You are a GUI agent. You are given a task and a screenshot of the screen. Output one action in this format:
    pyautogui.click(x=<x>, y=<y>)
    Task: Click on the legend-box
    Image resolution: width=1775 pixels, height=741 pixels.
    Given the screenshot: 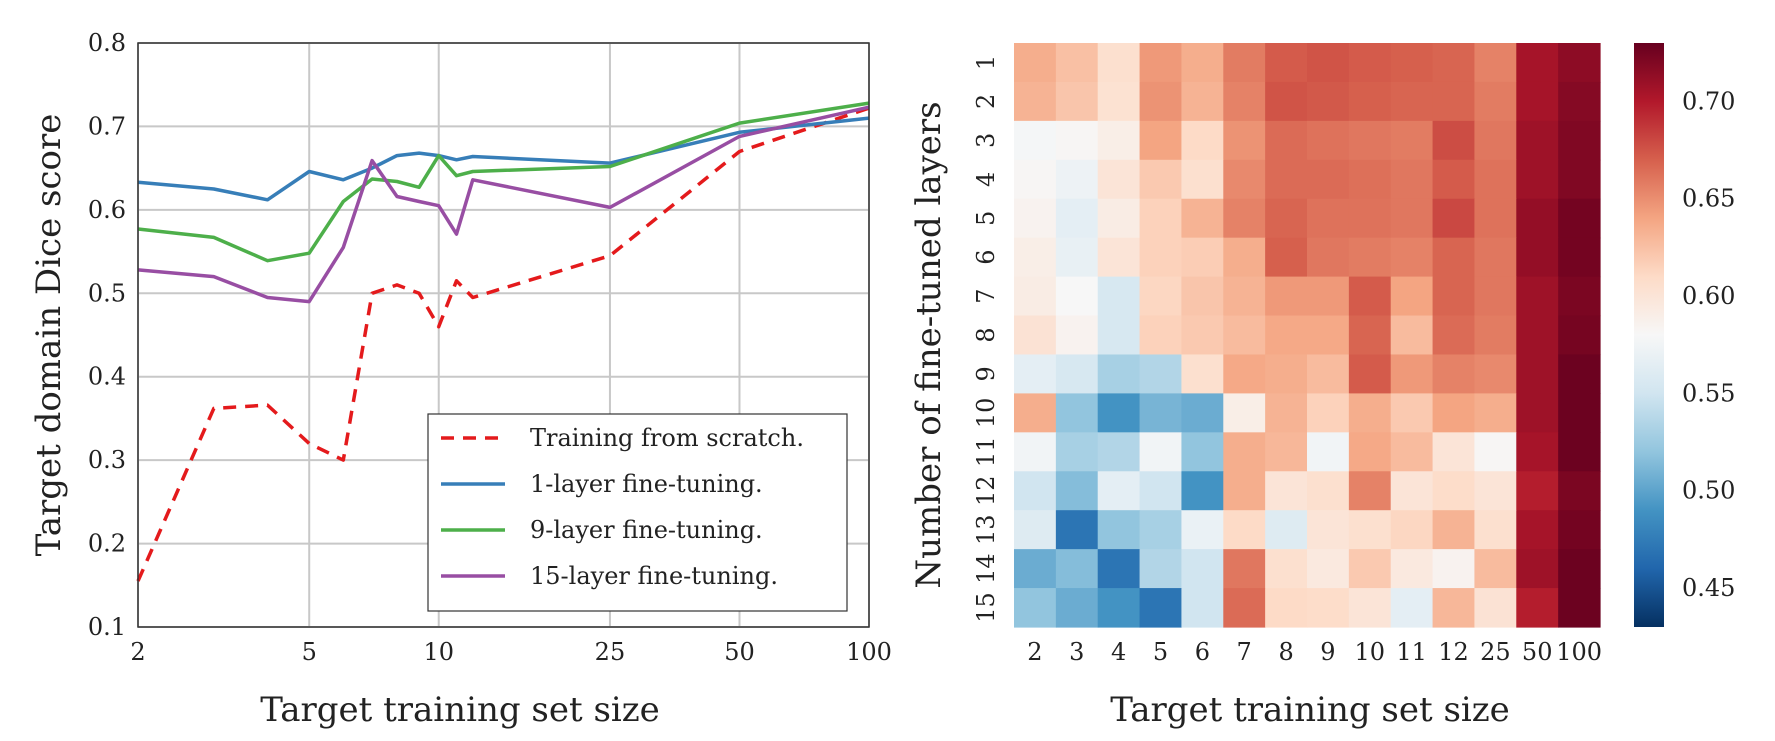 What is the action you would take?
    pyautogui.click(x=637, y=512)
    